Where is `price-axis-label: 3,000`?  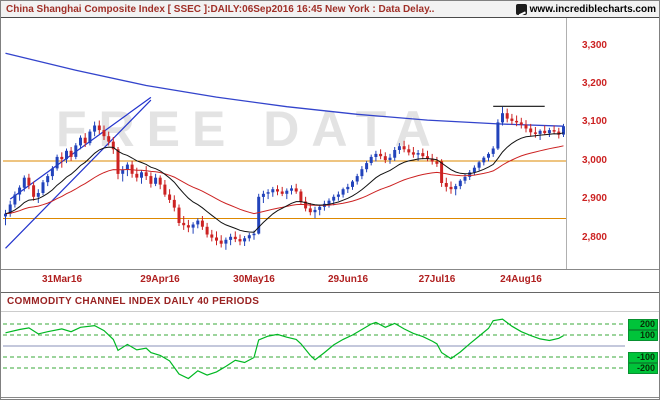 price-axis-label: 3,000 is located at coordinates (594, 160).